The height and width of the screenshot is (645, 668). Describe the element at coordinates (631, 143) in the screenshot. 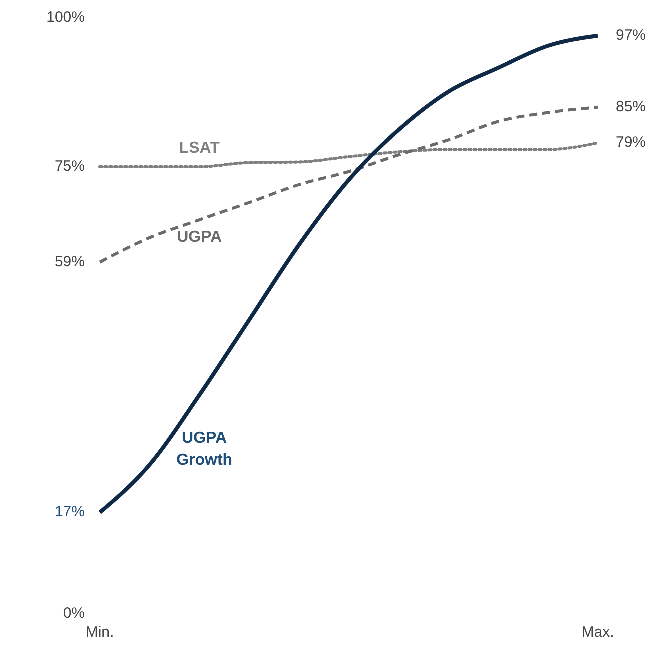

I see `data-label: 79%` at that location.